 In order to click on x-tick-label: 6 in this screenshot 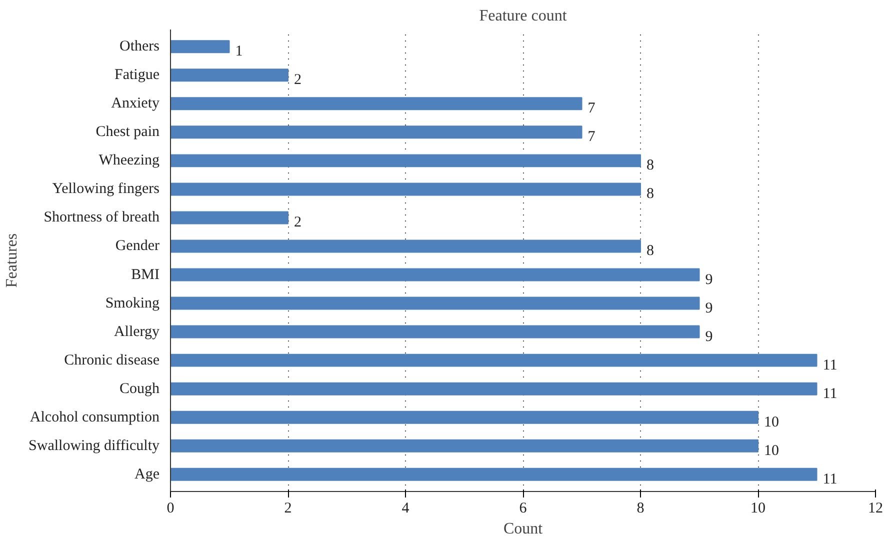, I will do `click(523, 508)`.